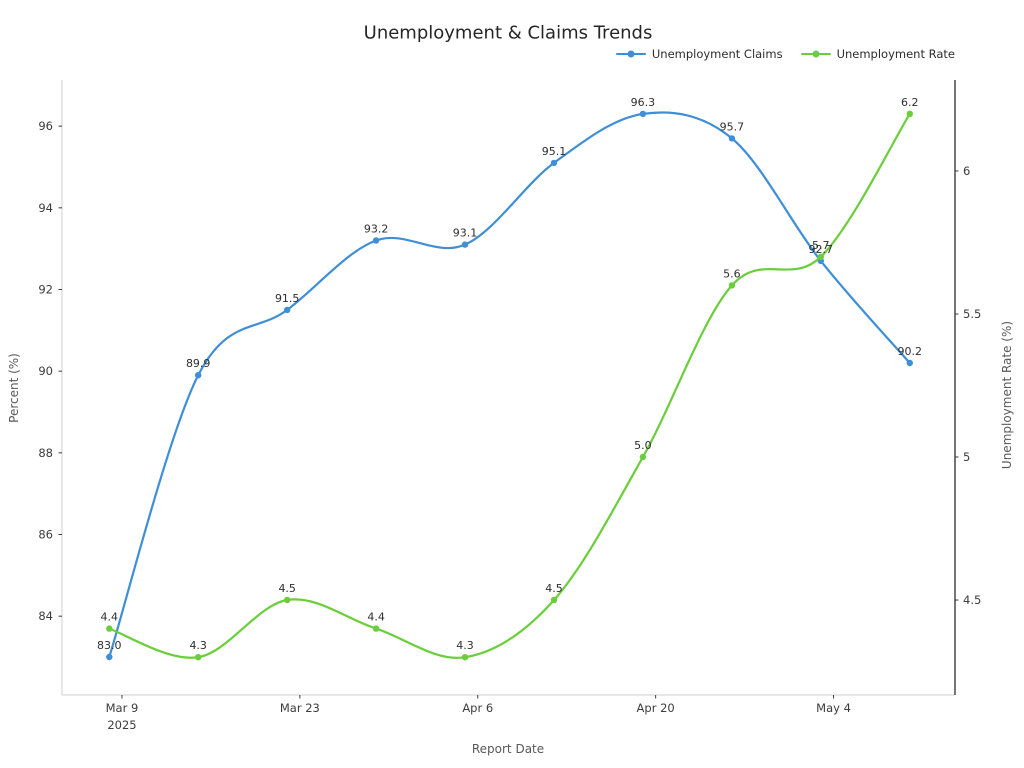 The image size is (1024, 768). I want to click on left-tick-label: 92, so click(45, 289).